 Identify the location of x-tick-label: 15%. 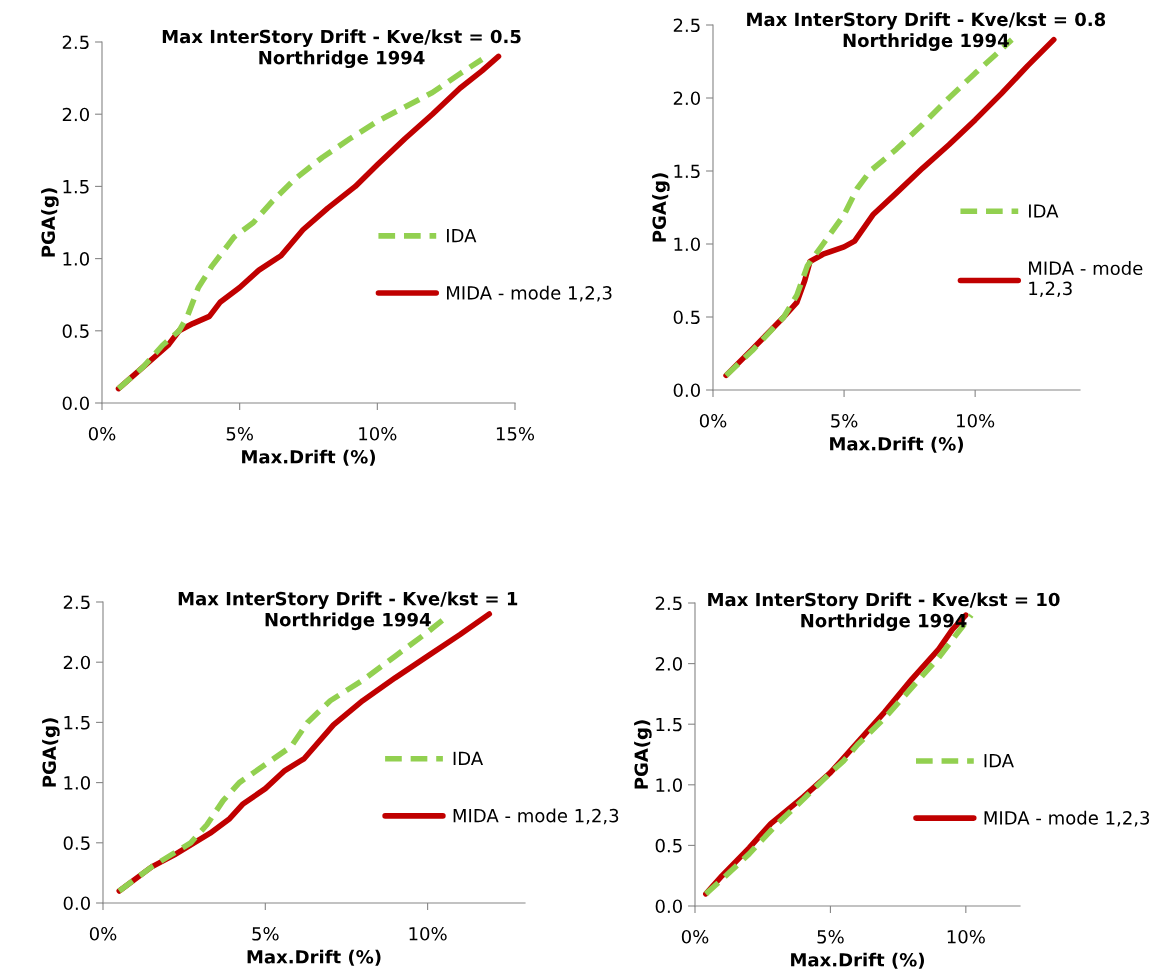
(515, 433).